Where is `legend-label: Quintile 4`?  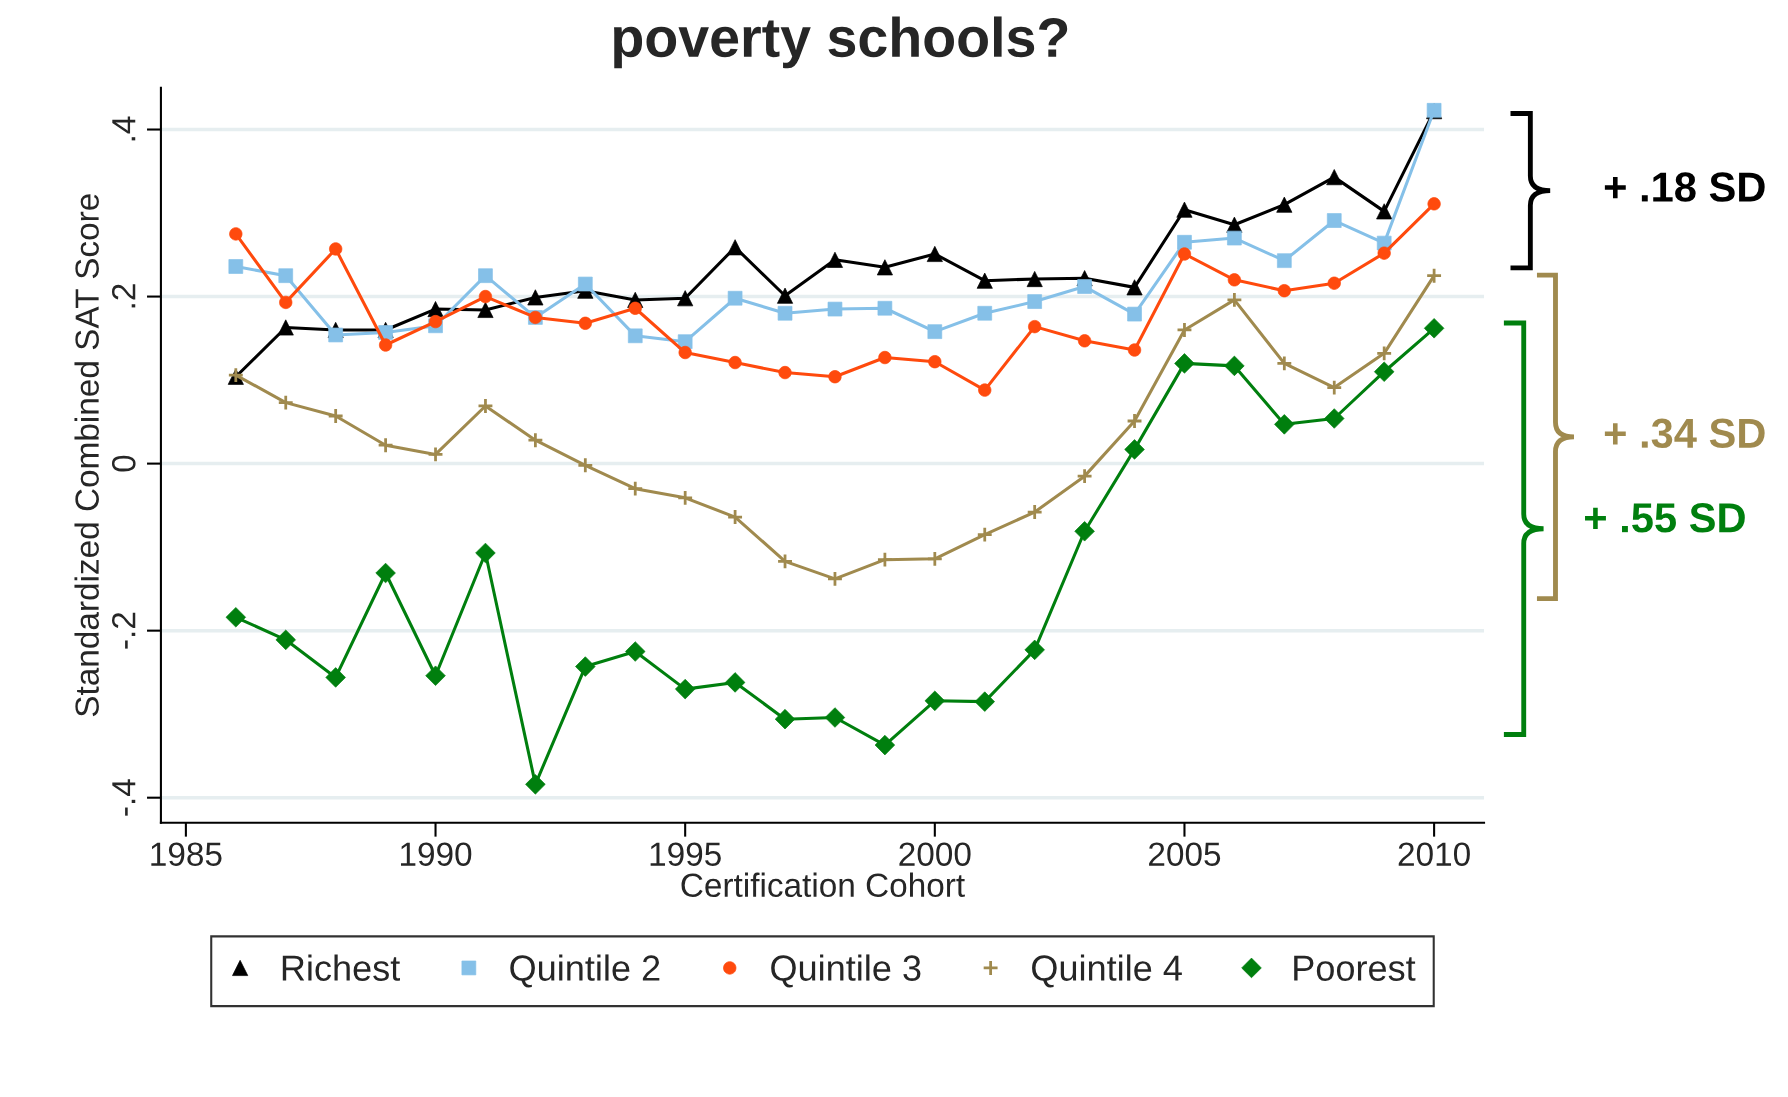 legend-label: Quintile 4 is located at coordinates (1107, 971).